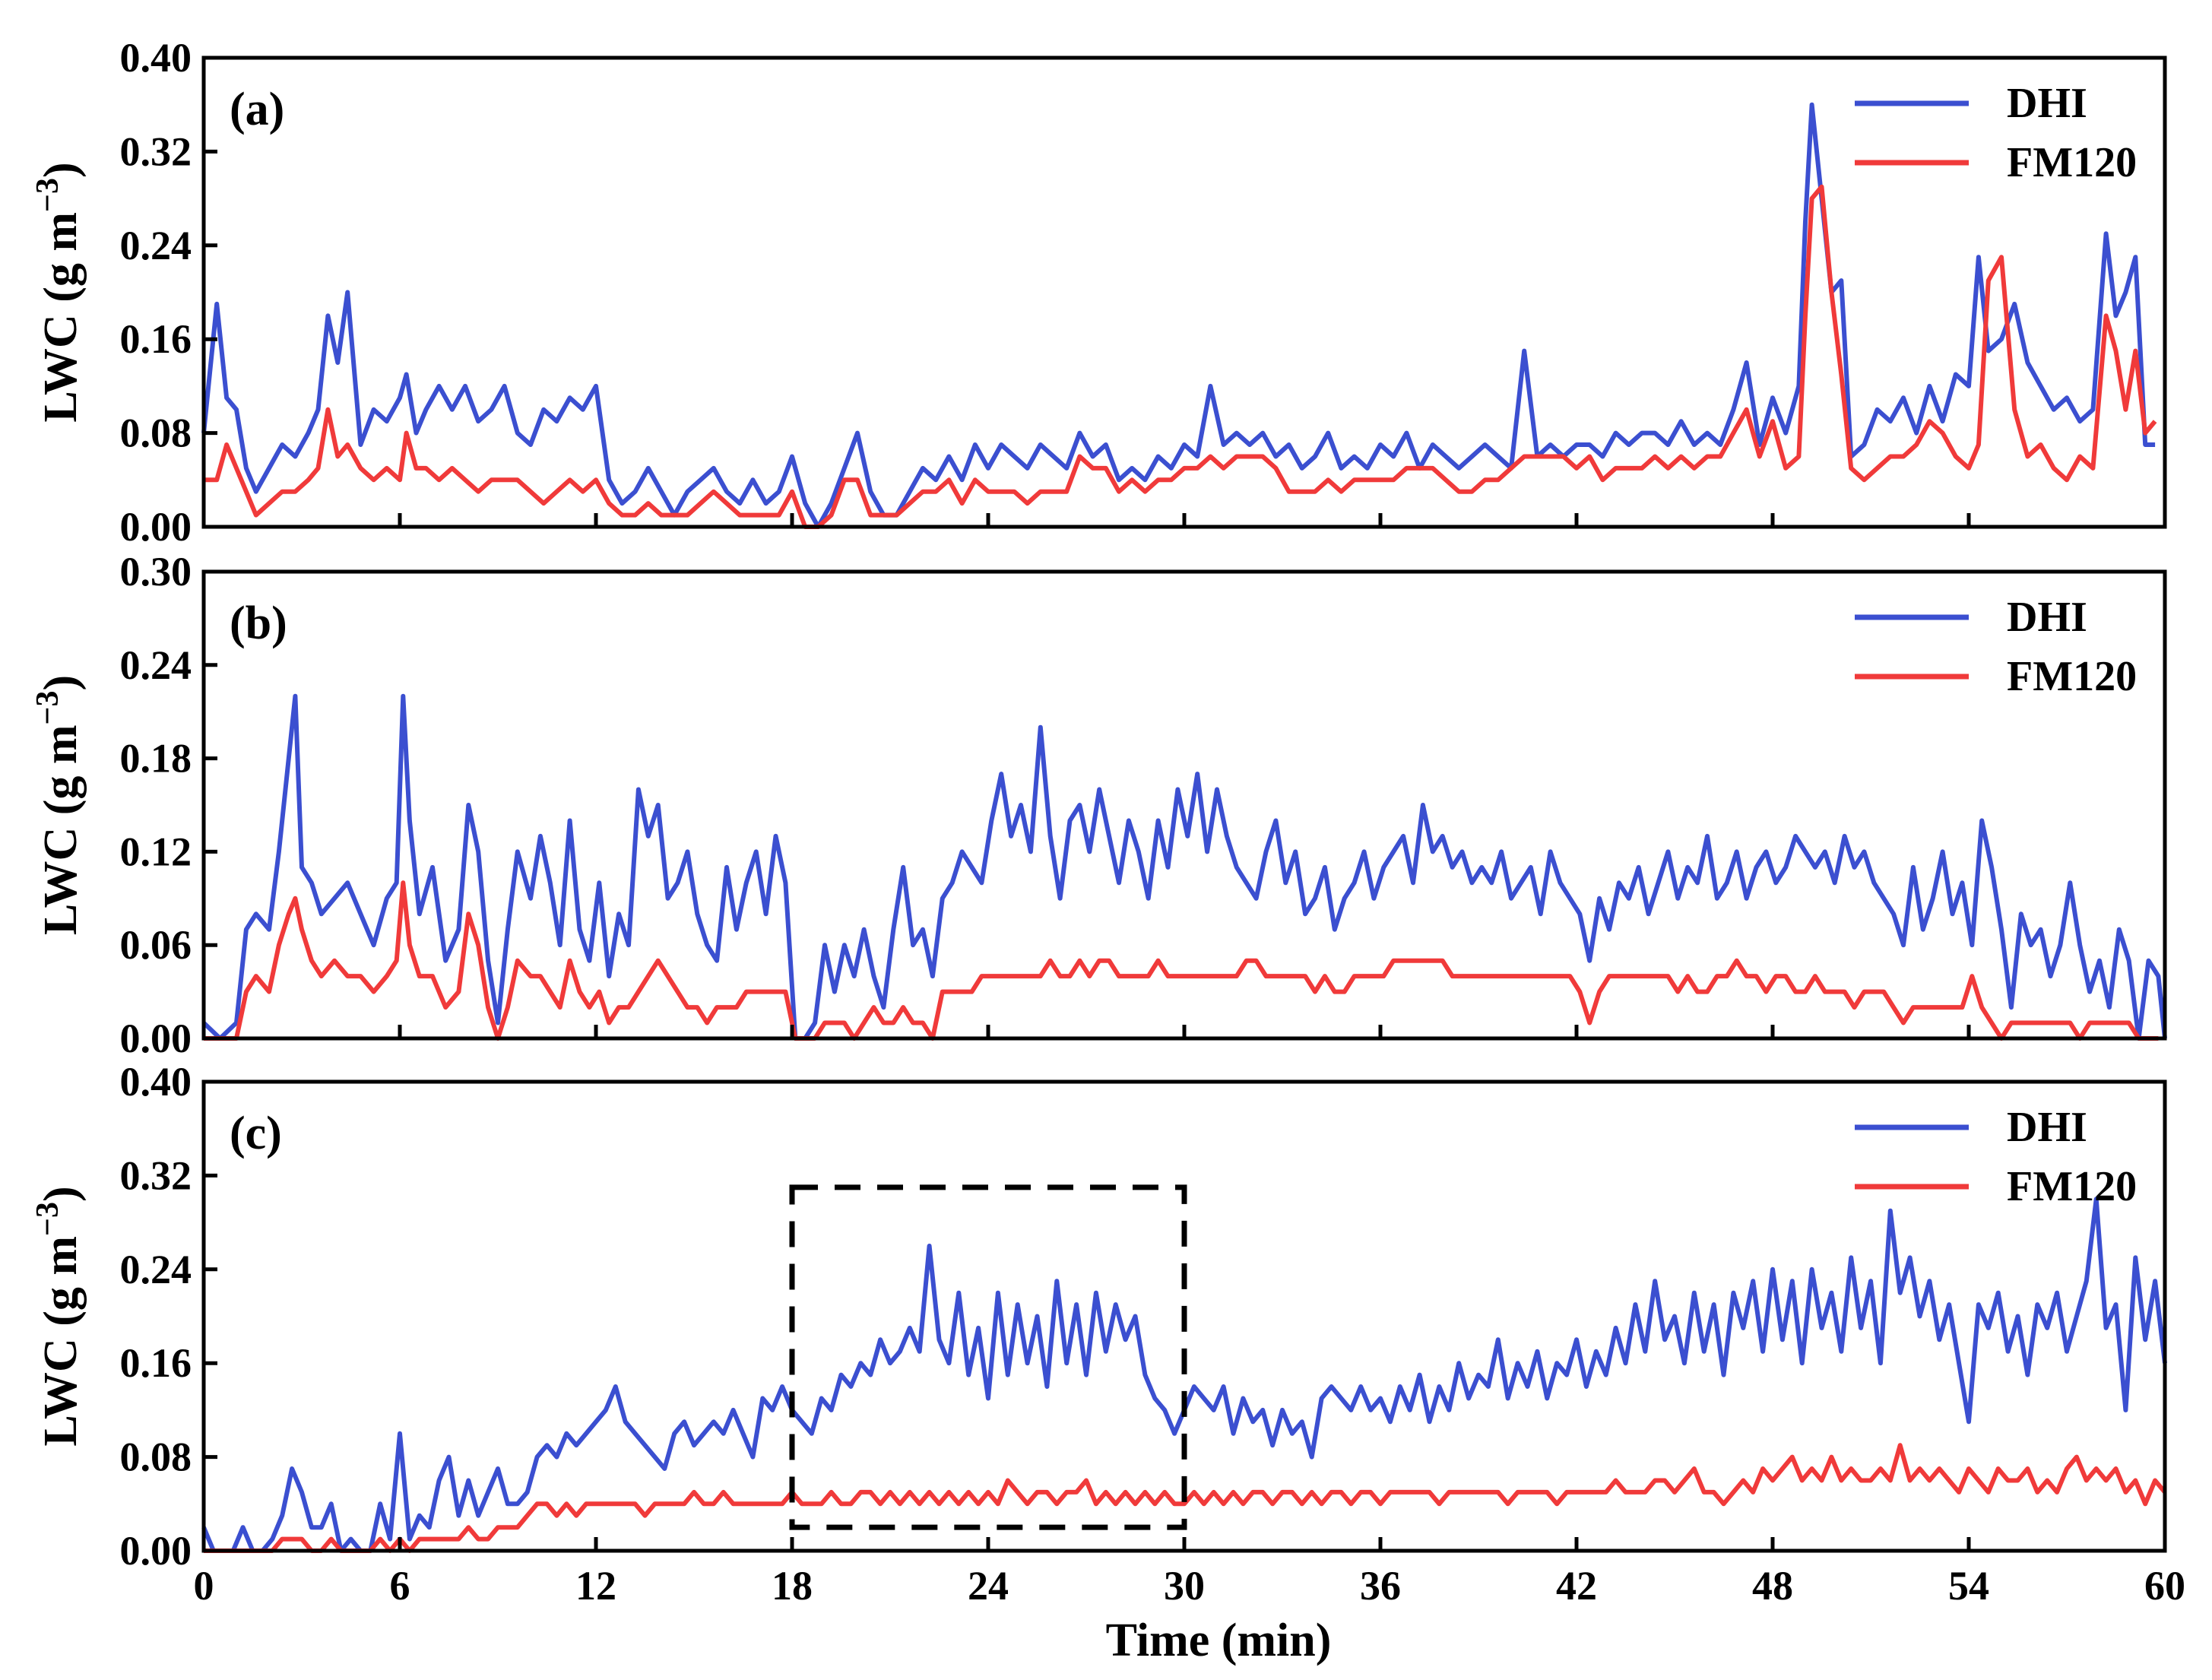 The height and width of the screenshot is (1680, 2212). What do you see at coordinates (2164, 1586) in the screenshot?
I see `x-tick-label: 60` at bounding box center [2164, 1586].